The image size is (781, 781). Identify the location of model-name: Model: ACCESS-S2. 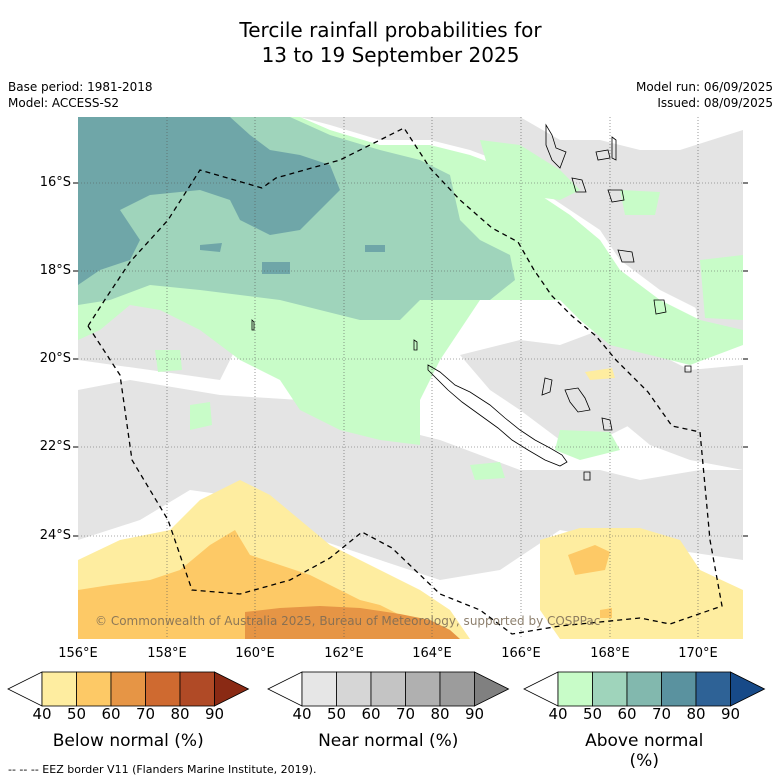
(64, 103).